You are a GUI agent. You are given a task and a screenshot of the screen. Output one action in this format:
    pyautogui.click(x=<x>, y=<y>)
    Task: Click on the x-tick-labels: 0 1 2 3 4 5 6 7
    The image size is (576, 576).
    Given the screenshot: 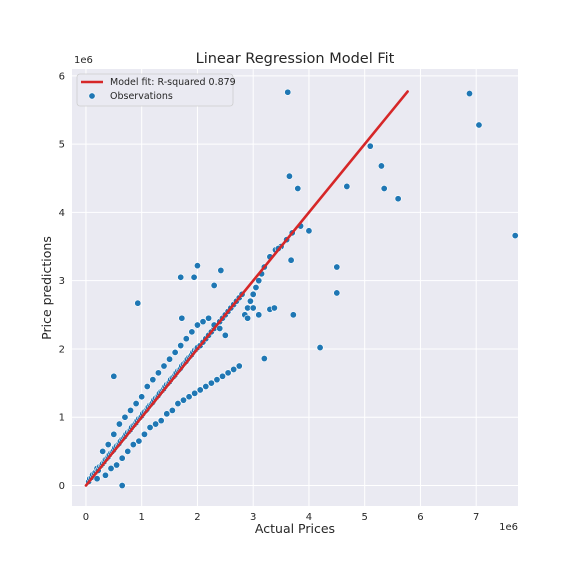 What is the action you would take?
    pyautogui.click(x=281, y=517)
    